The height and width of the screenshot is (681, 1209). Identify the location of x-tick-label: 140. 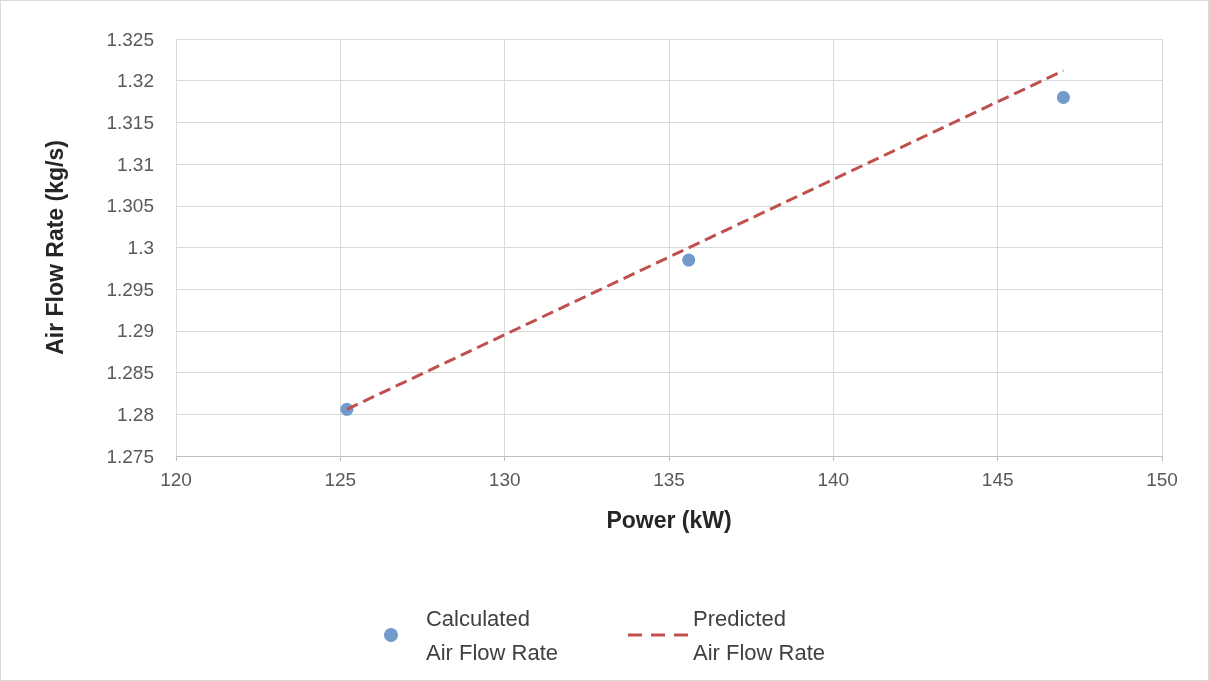
(833, 479).